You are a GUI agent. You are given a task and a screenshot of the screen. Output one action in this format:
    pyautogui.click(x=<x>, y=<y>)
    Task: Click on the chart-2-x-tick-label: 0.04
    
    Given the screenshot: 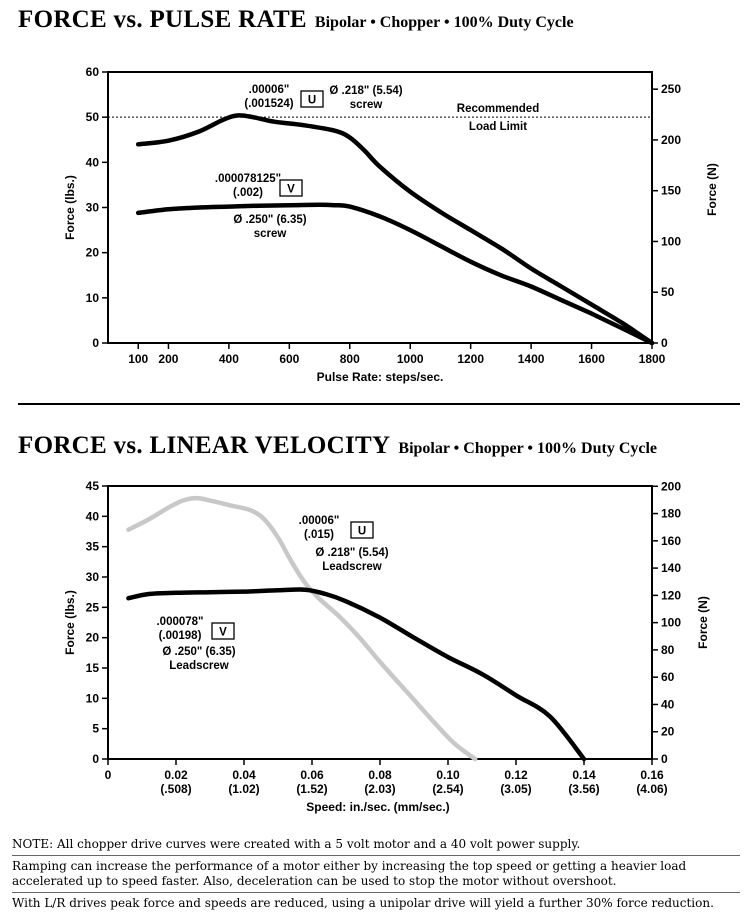 What is the action you would take?
    pyautogui.click(x=244, y=775)
    